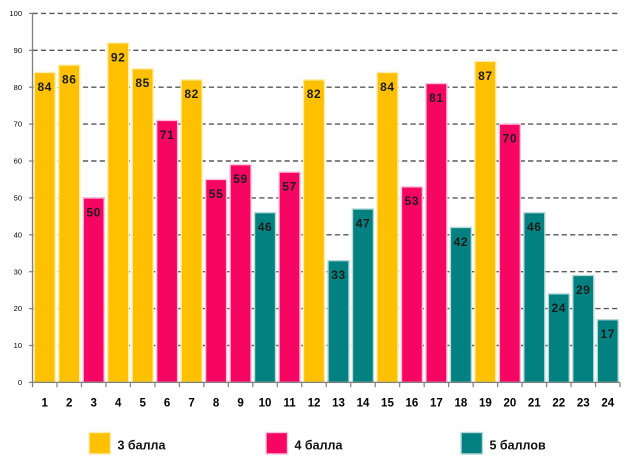 This screenshot has width=628, height=466. I want to click on svg-text: 8, so click(216, 404).